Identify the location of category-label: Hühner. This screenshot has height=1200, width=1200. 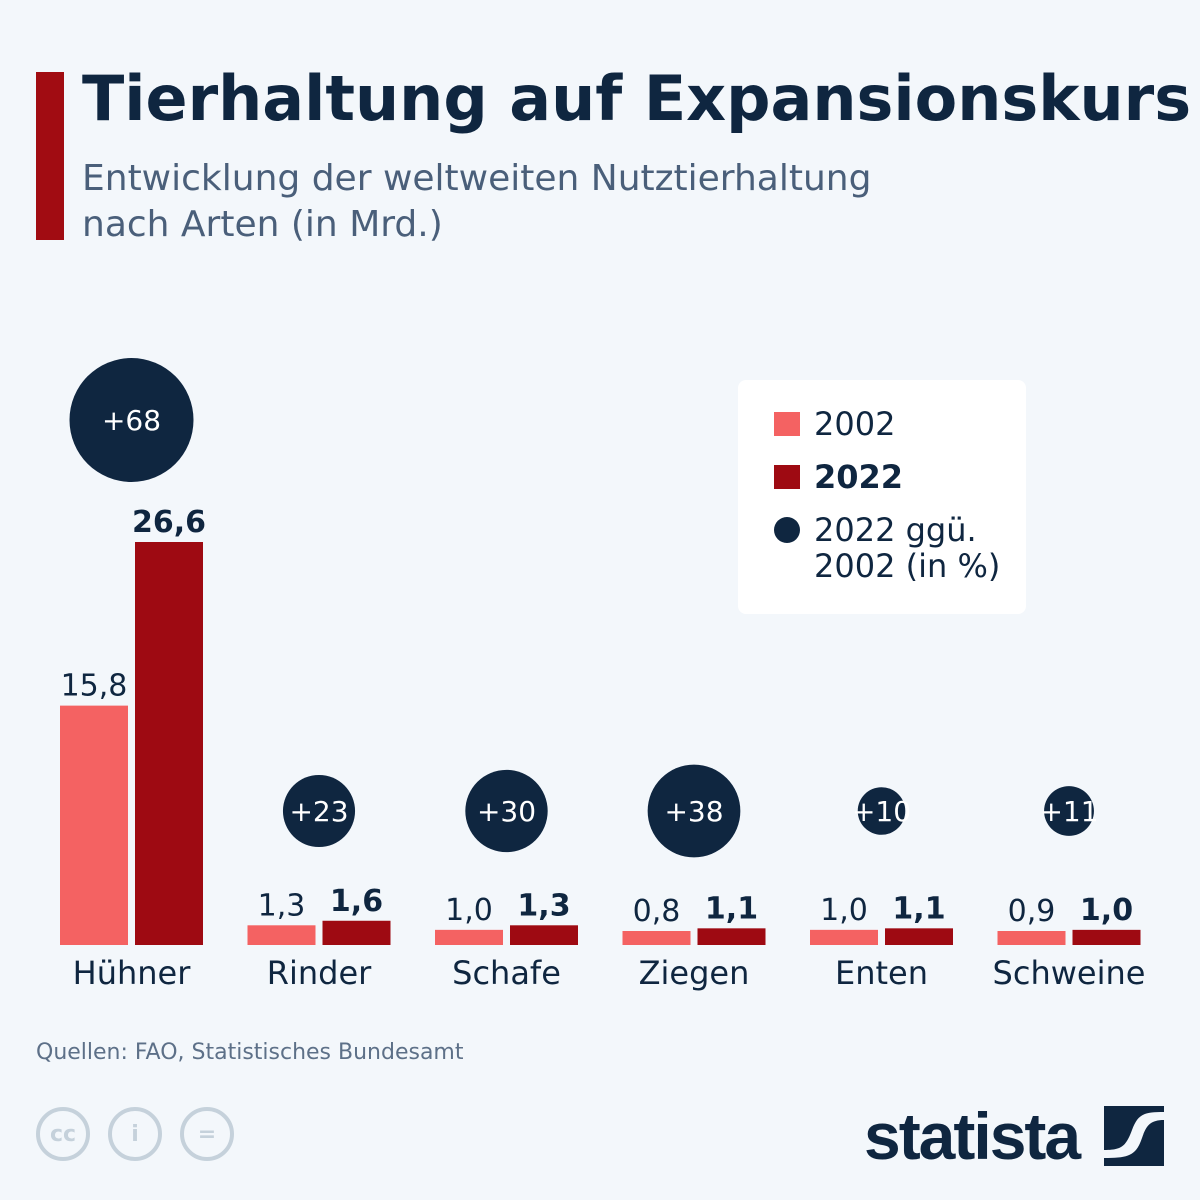
(132, 973).